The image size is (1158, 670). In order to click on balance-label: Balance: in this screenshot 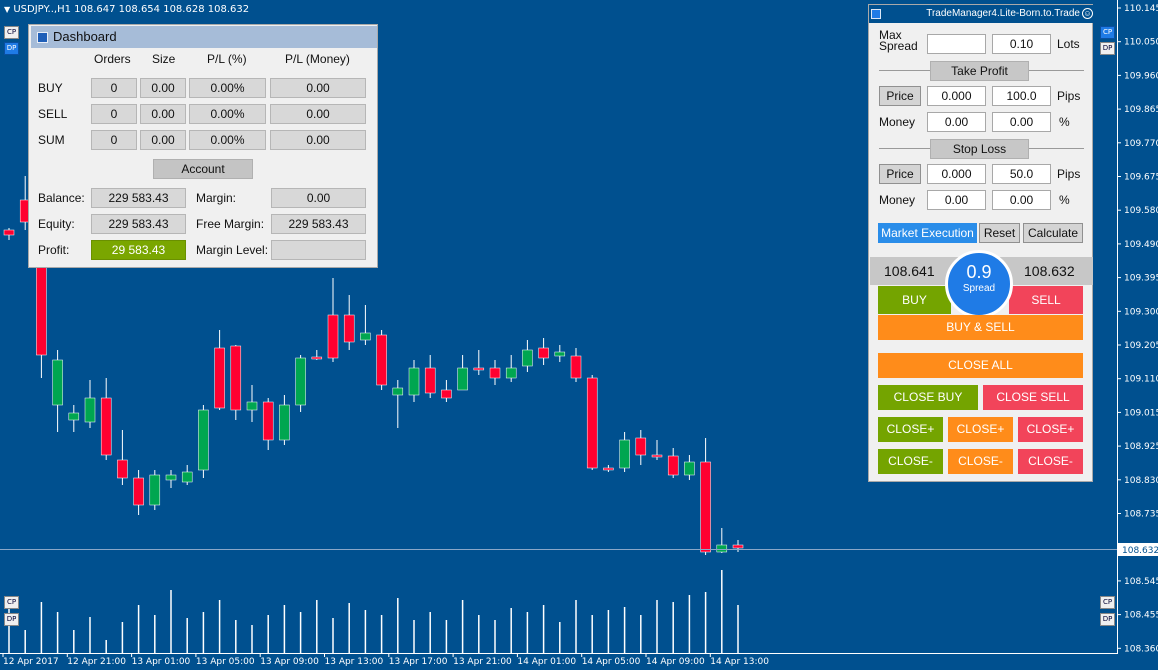, I will do `click(61, 198)`.